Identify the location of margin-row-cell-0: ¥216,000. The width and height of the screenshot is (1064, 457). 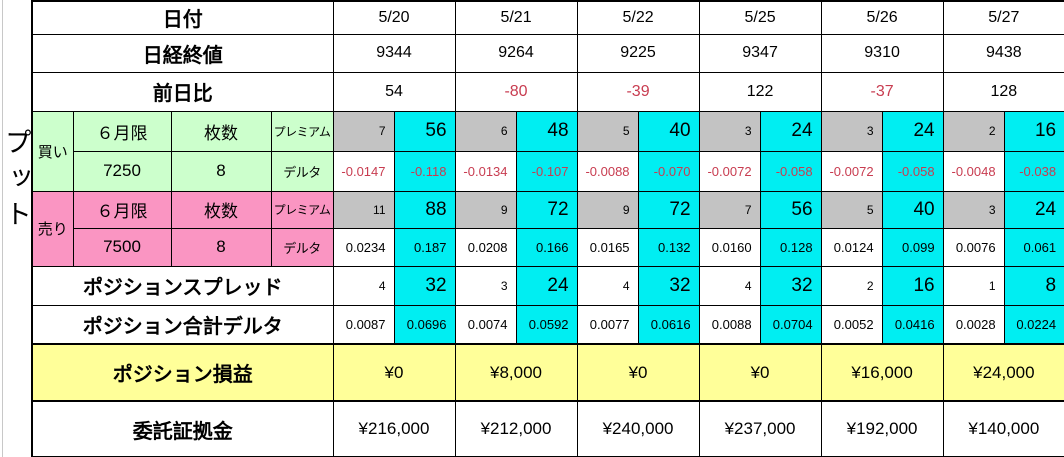
(394, 428).